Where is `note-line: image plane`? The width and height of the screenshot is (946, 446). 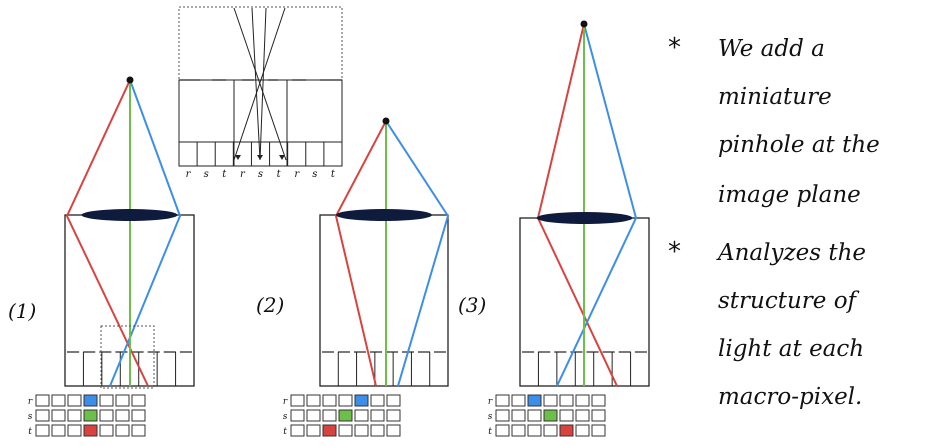 note-line: image plane is located at coordinates (789, 195).